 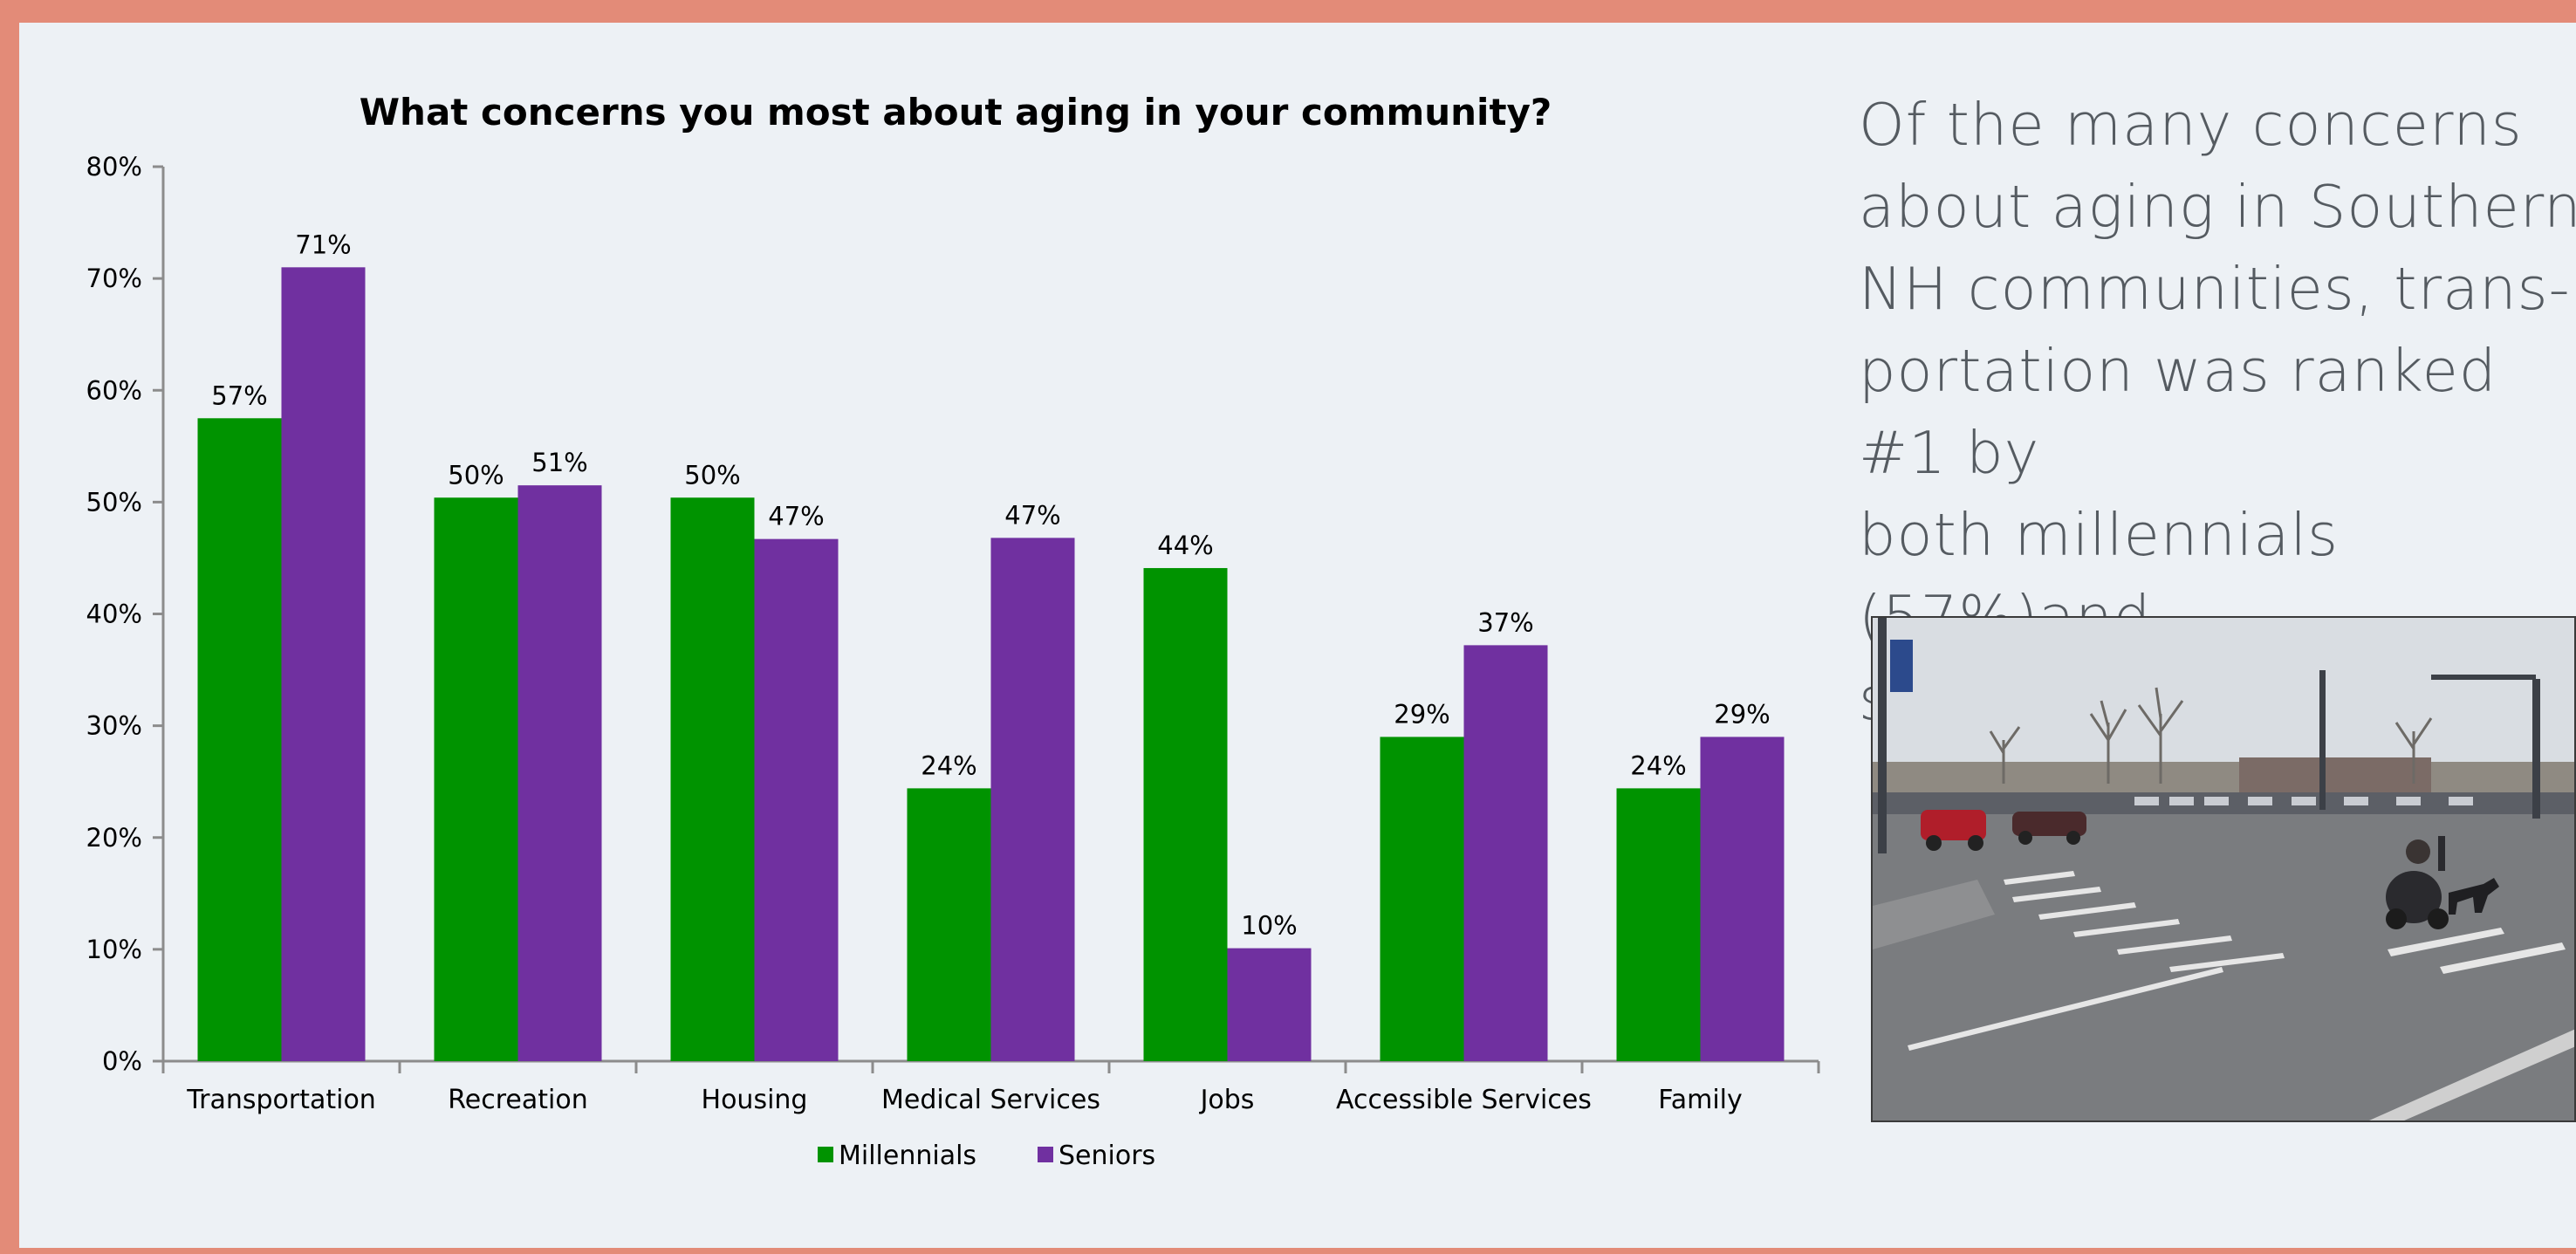 What do you see at coordinates (712, 779) in the screenshot?
I see `bar-millennials-housing` at bounding box center [712, 779].